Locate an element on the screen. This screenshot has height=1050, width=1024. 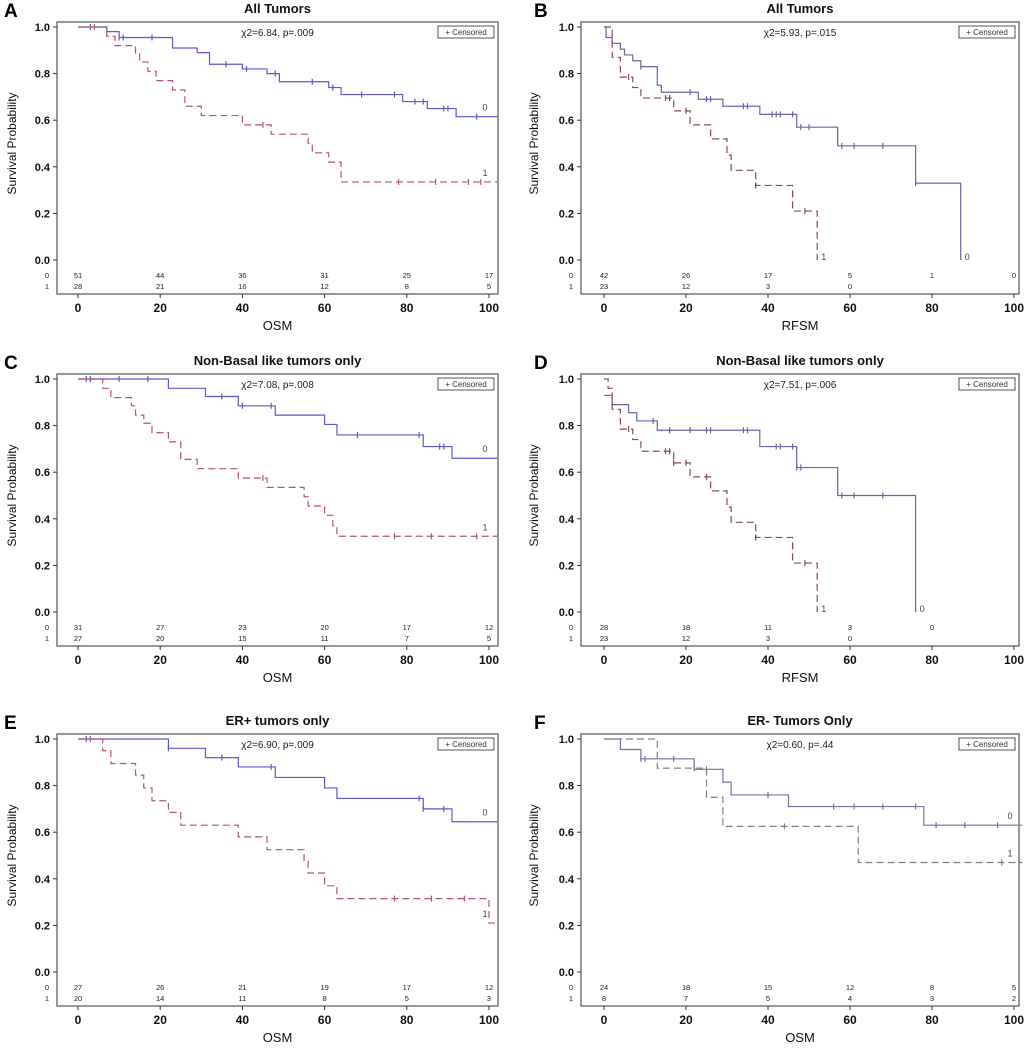
x-axis-label: RFSM is located at coordinates (800, 325).